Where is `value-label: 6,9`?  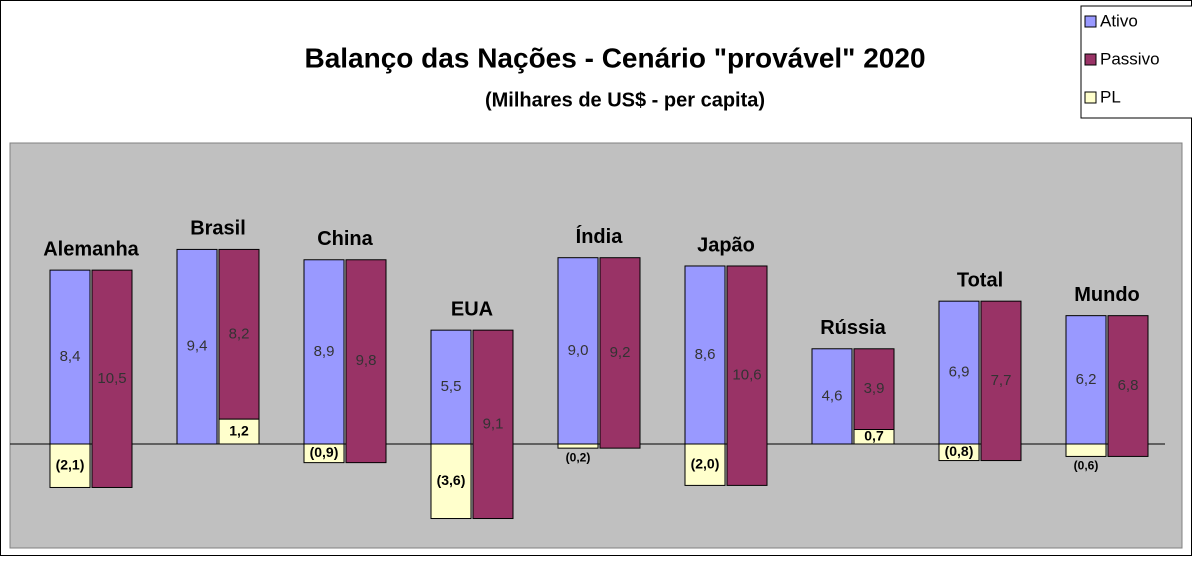 value-label: 6,9 is located at coordinates (959, 372).